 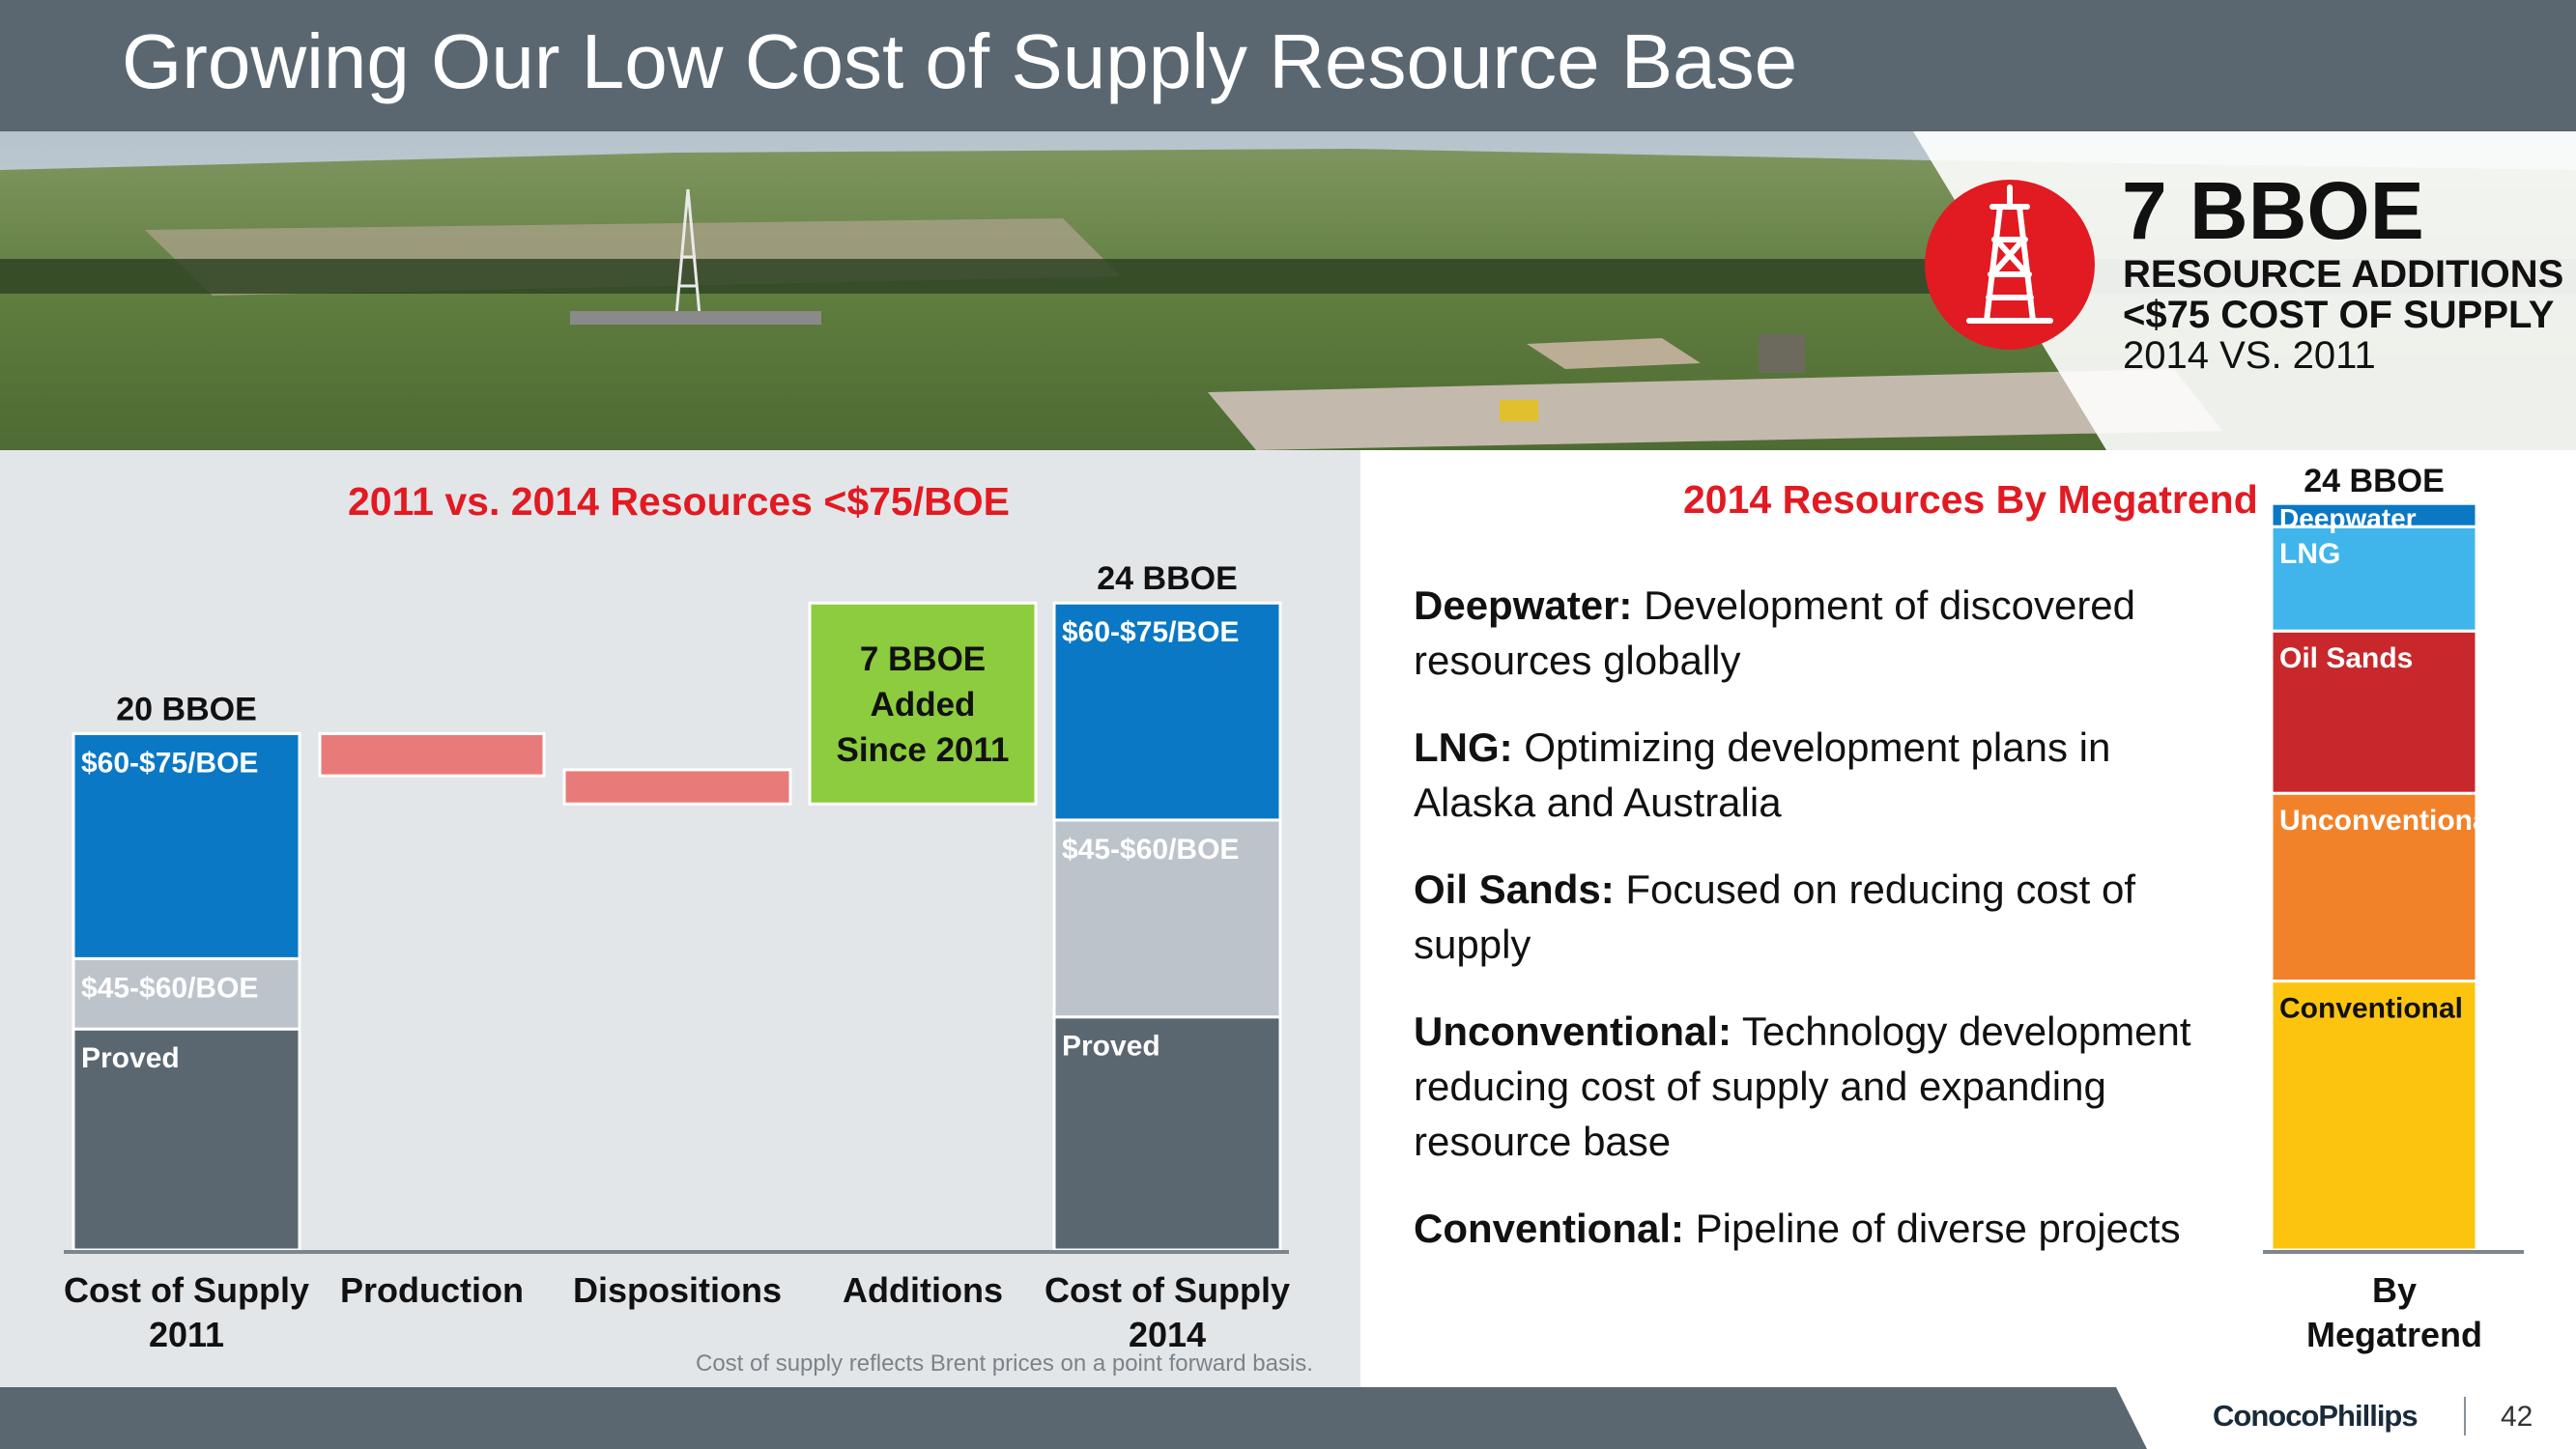 What do you see at coordinates (2339, 315) in the screenshot?
I see `callout-line-2: <$75 COST OF SUPPLY` at bounding box center [2339, 315].